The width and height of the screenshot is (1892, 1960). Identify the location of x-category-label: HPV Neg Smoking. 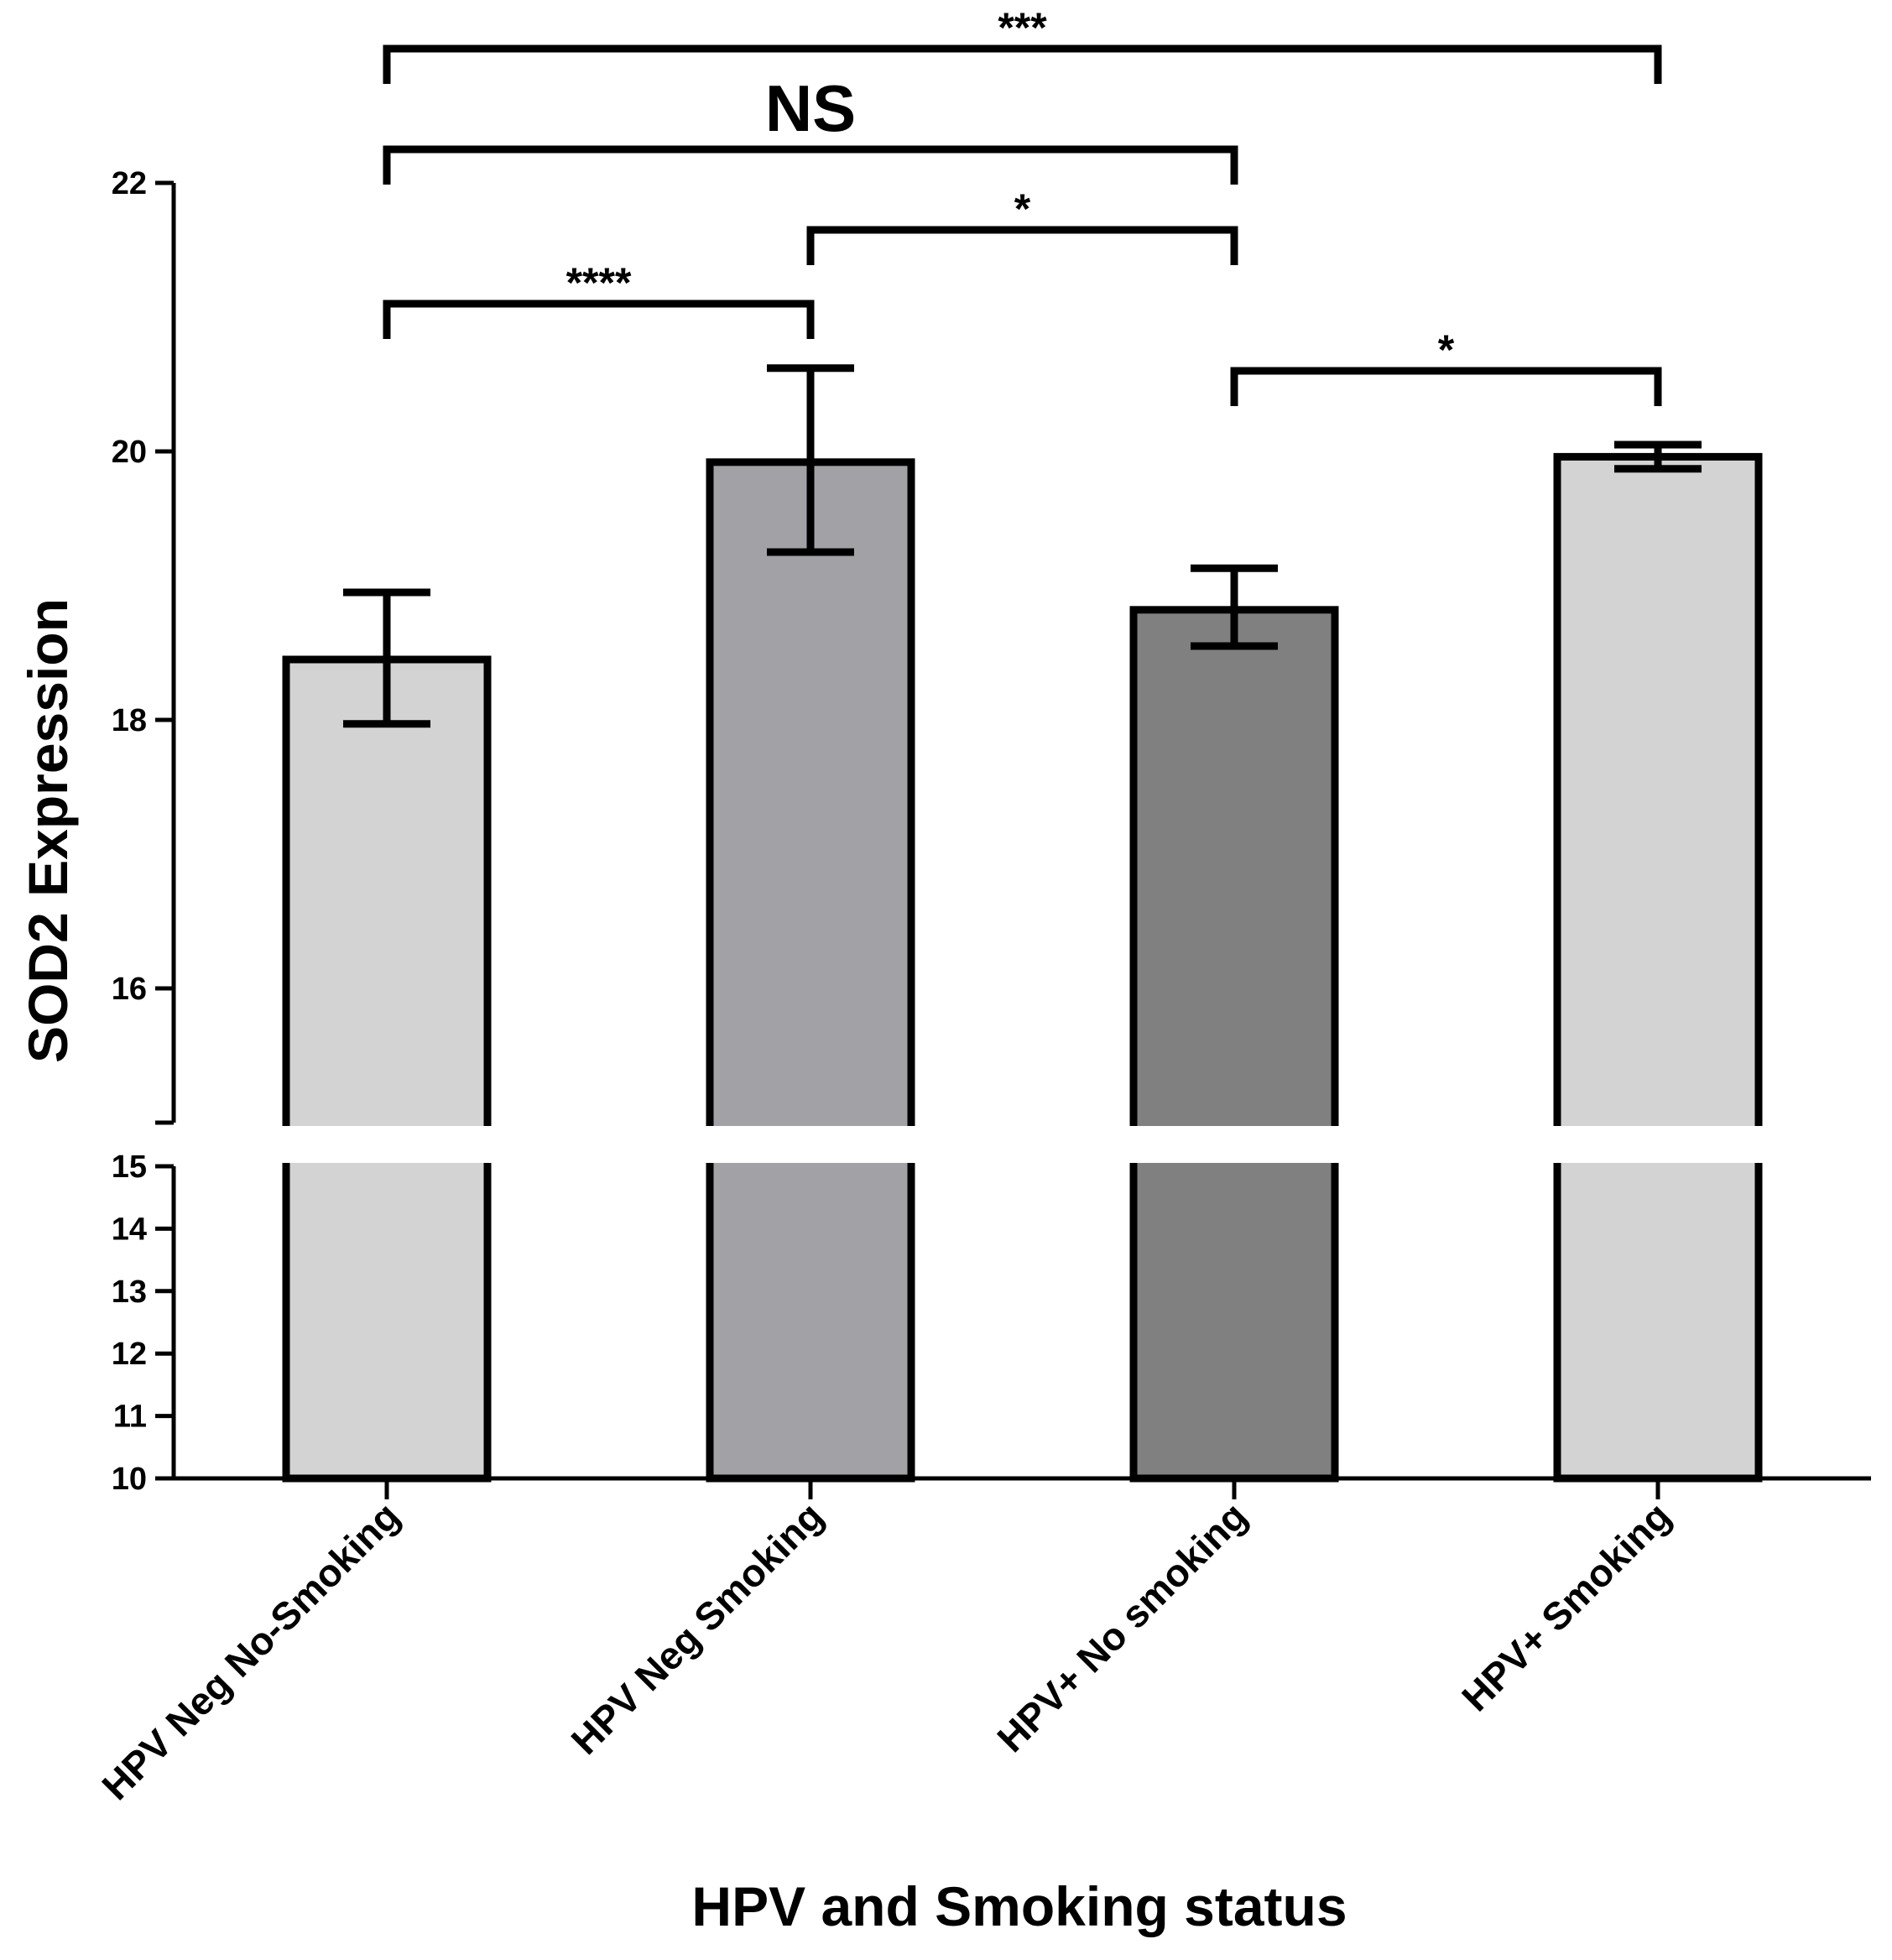
(697, 1628).